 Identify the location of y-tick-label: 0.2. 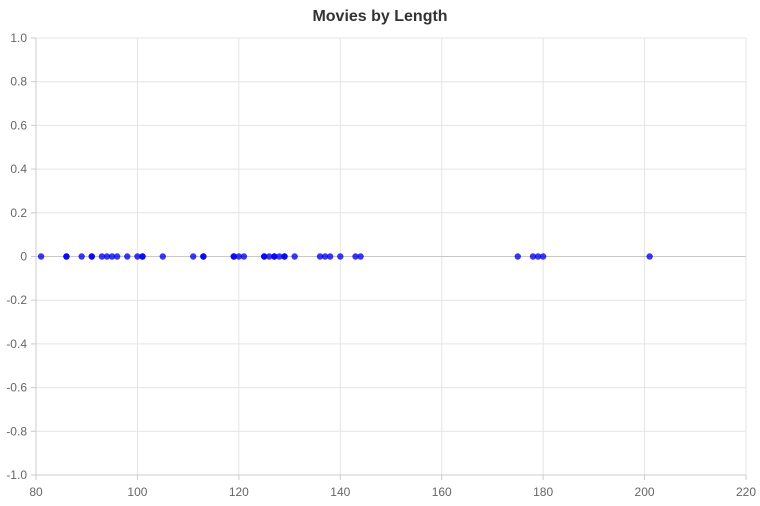
(18, 213).